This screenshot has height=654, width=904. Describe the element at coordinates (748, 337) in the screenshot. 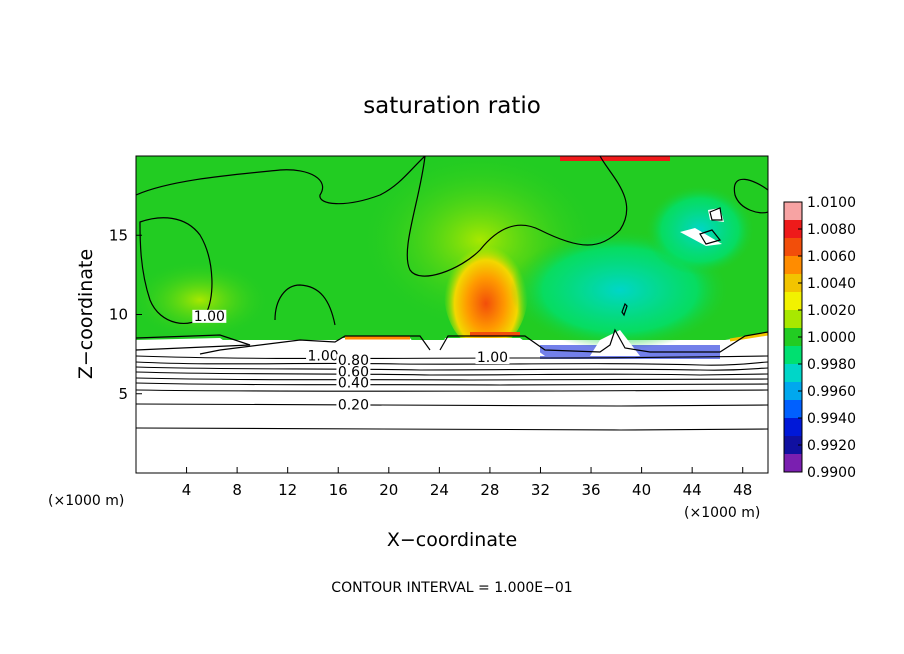

I see `orange-edge` at that location.